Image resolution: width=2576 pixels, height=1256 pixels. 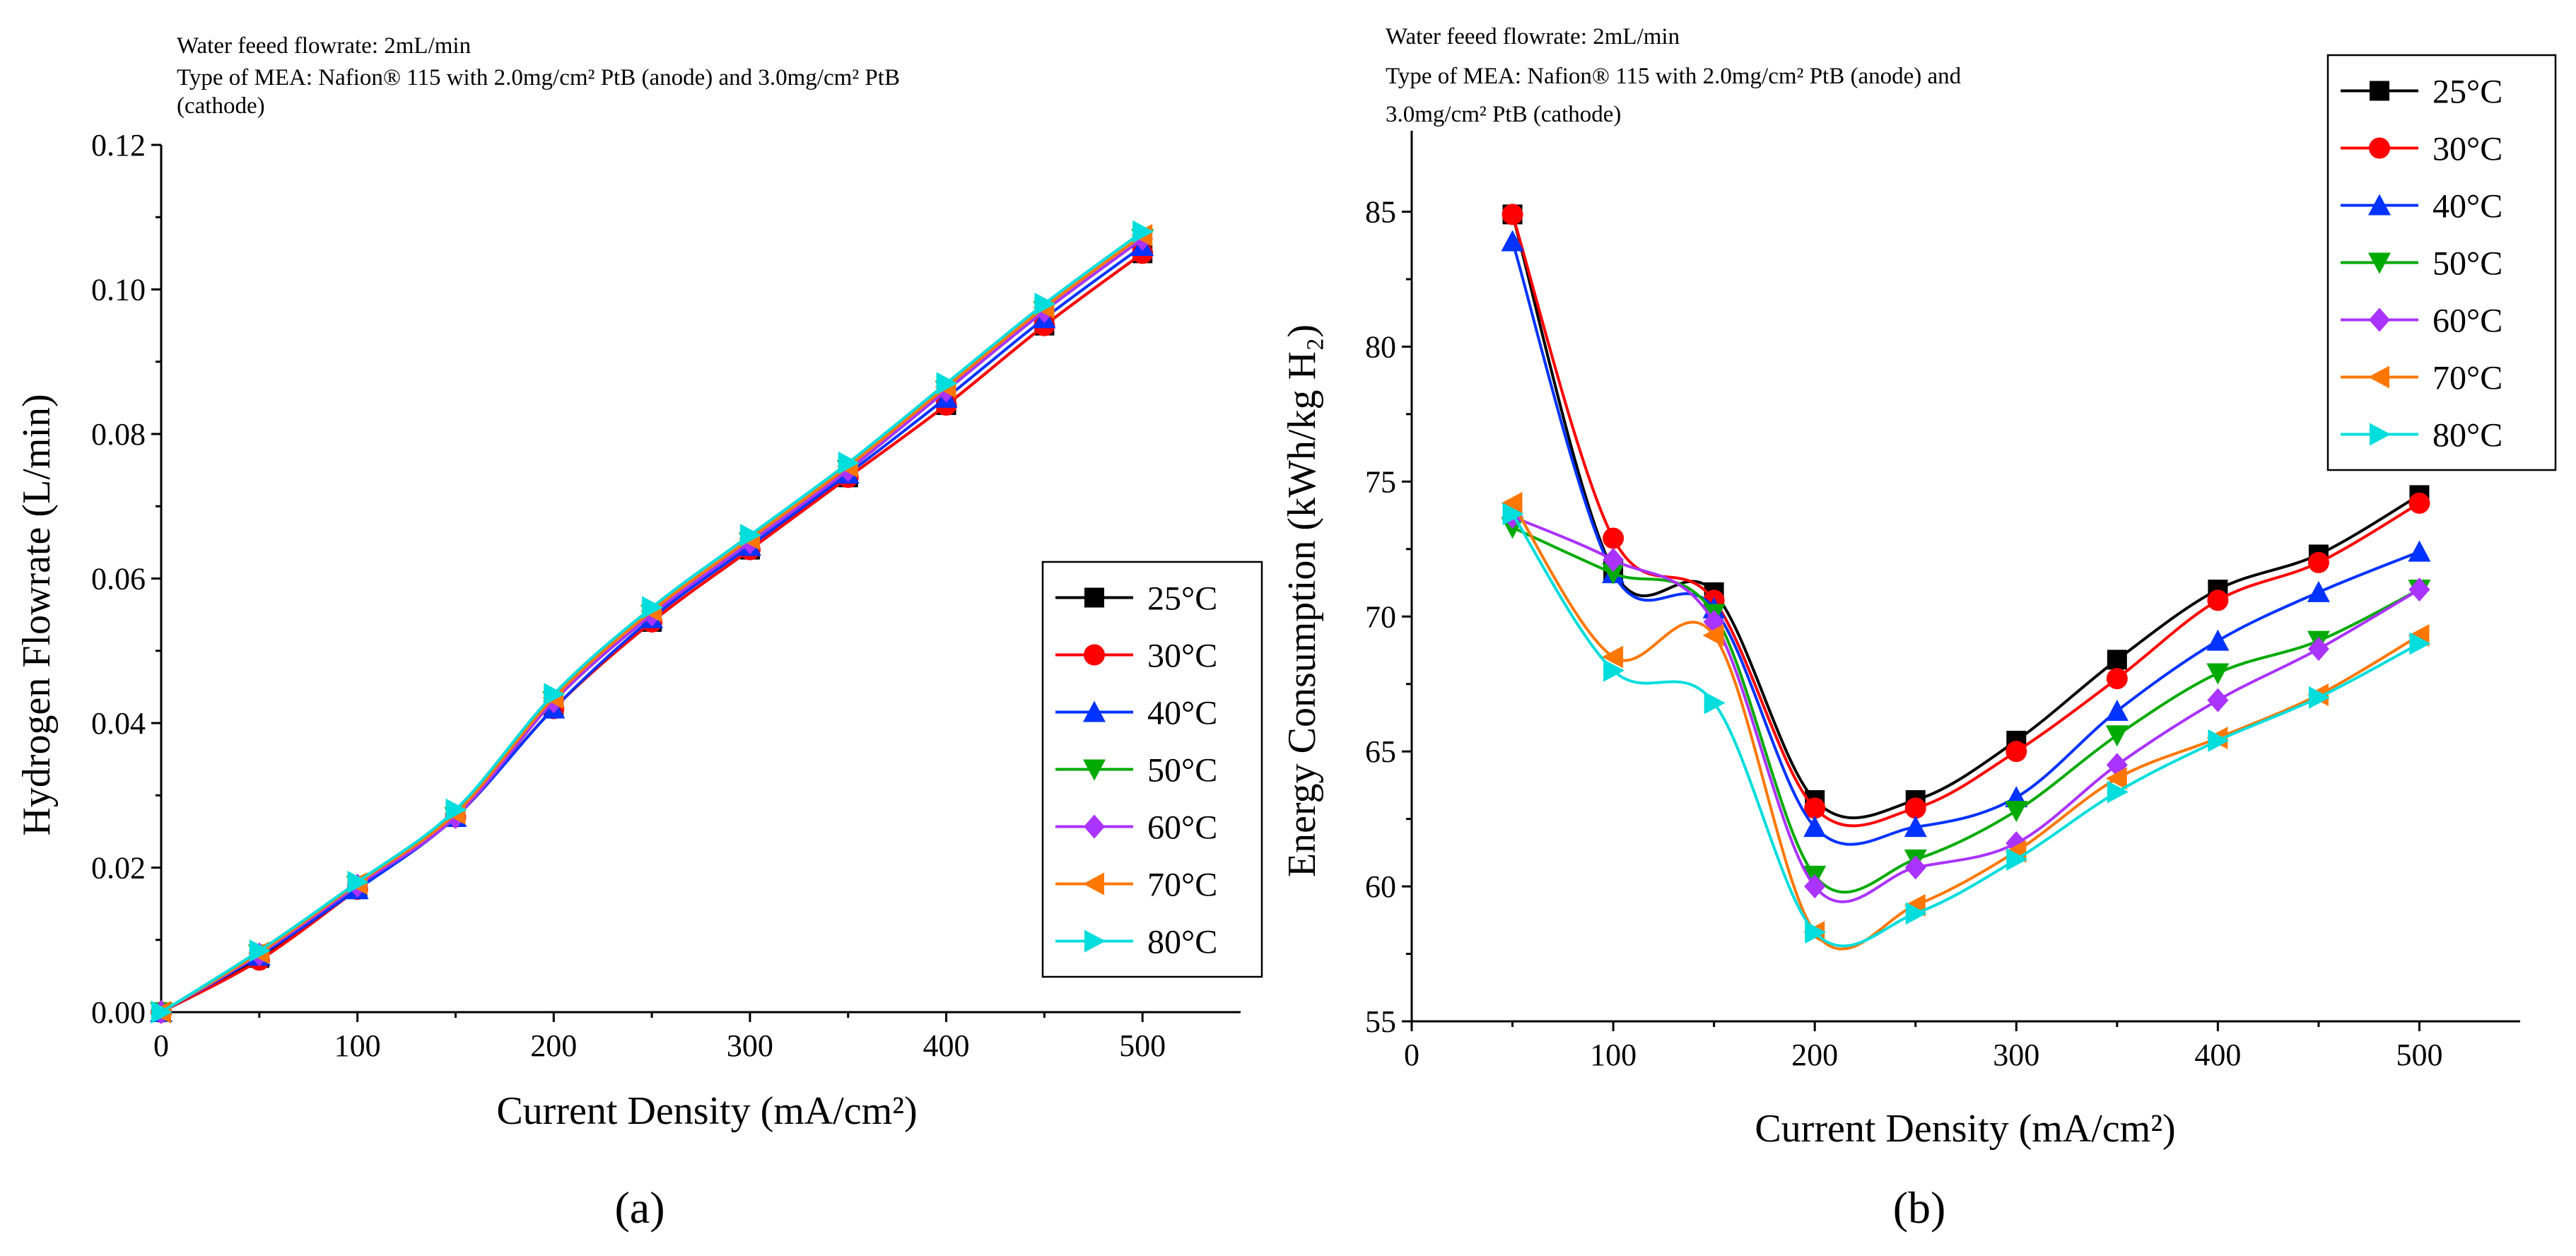 I want to click on panel-a-x-tick-label: 100, so click(x=358, y=1045).